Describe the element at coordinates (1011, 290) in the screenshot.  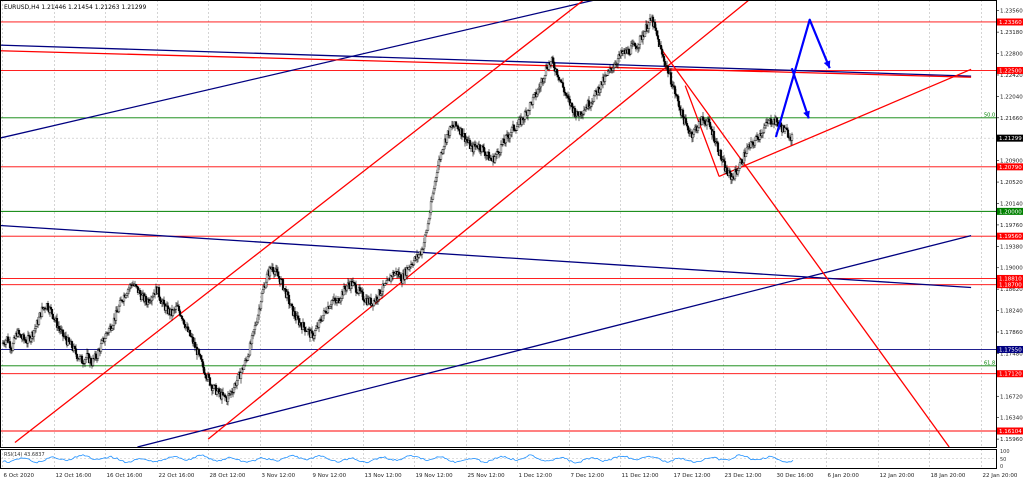
I see `y-tick-label: 1.18620` at that location.